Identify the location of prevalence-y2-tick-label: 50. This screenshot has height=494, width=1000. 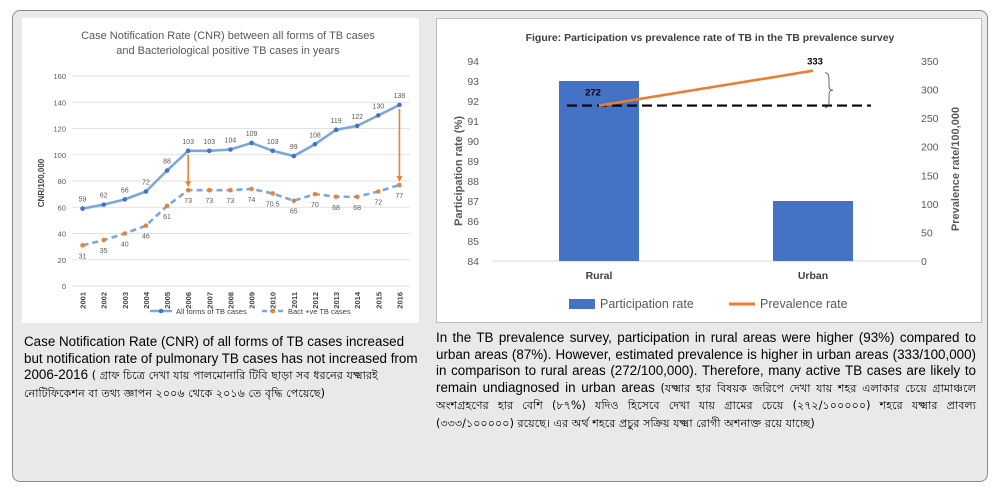
(927, 233).